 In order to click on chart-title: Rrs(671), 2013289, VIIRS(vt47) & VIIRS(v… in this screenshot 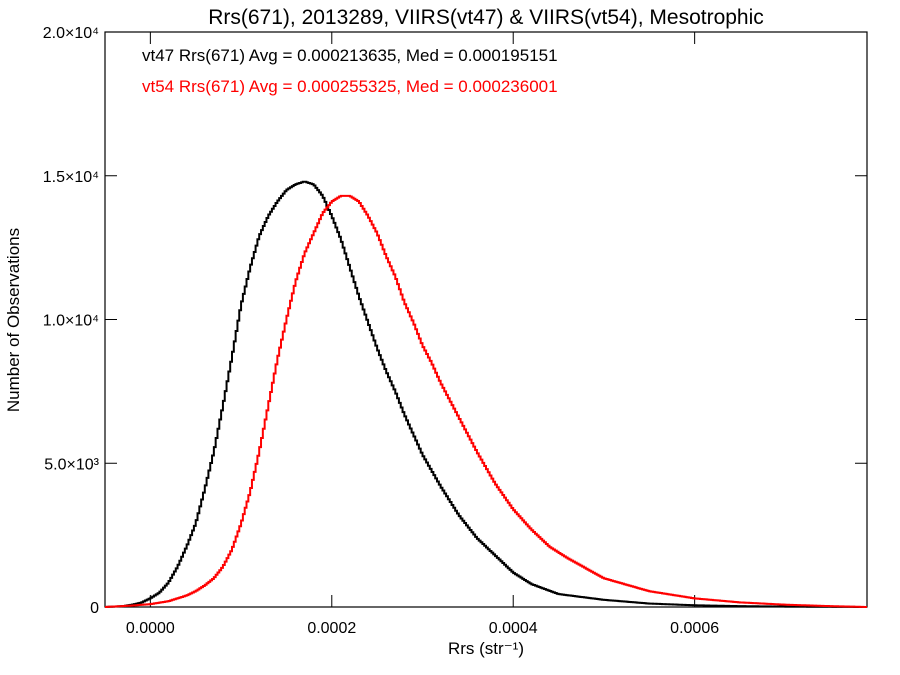, I will do `click(486, 17)`.